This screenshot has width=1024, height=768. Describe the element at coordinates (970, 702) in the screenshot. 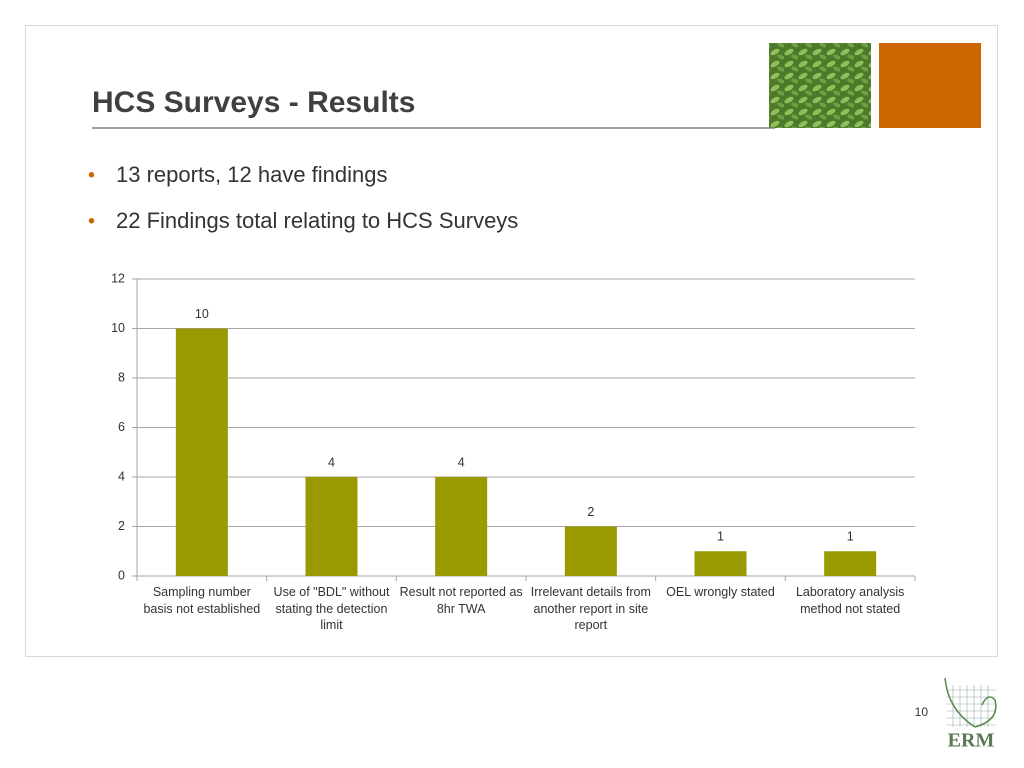

I see `logo-icon` at that location.